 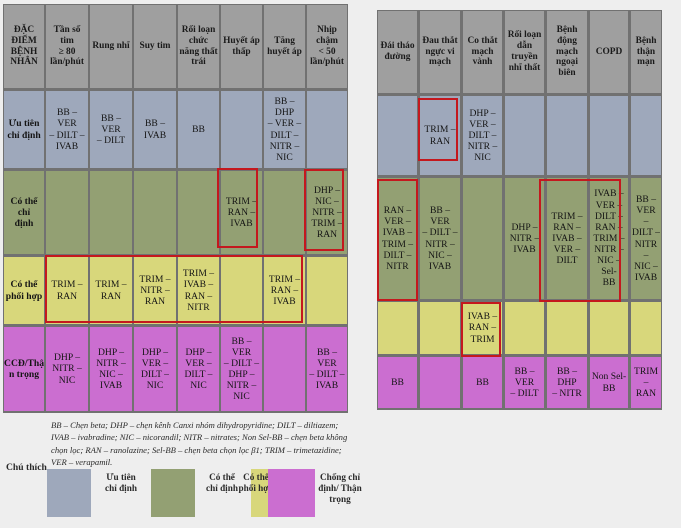 What do you see at coordinates (155, 212) in the screenshot?
I see `left-cell-r1-c2` at bounding box center [155, 212].